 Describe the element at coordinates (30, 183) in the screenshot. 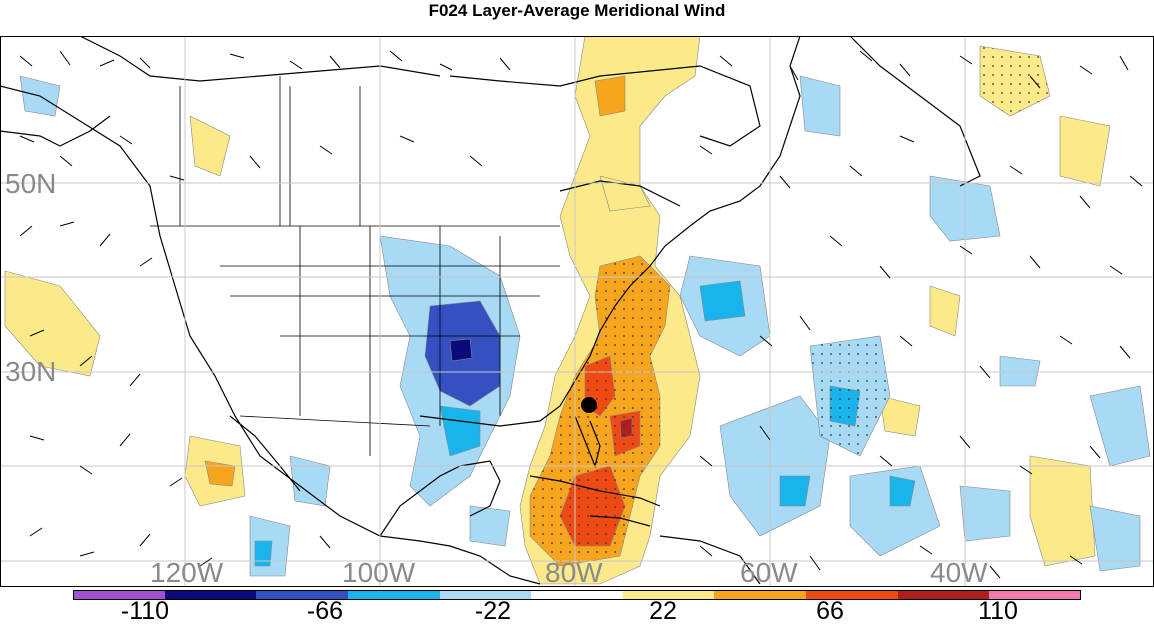

I see `lat-label-50n: 50N` at that location.